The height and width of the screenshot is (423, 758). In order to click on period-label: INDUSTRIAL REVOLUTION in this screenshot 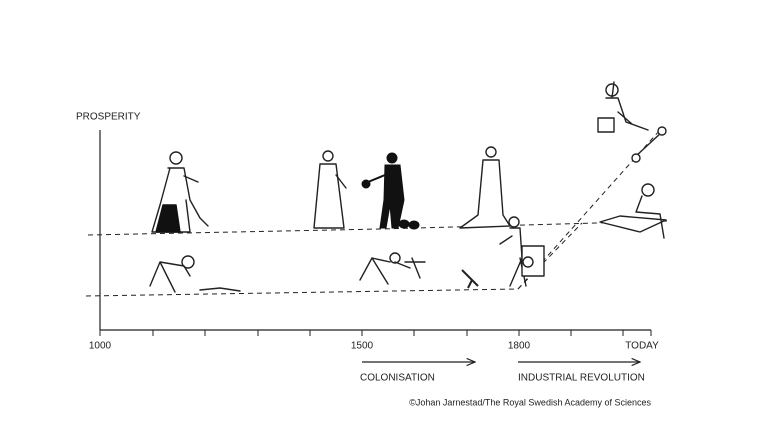, I will do `click(581, 378)`.